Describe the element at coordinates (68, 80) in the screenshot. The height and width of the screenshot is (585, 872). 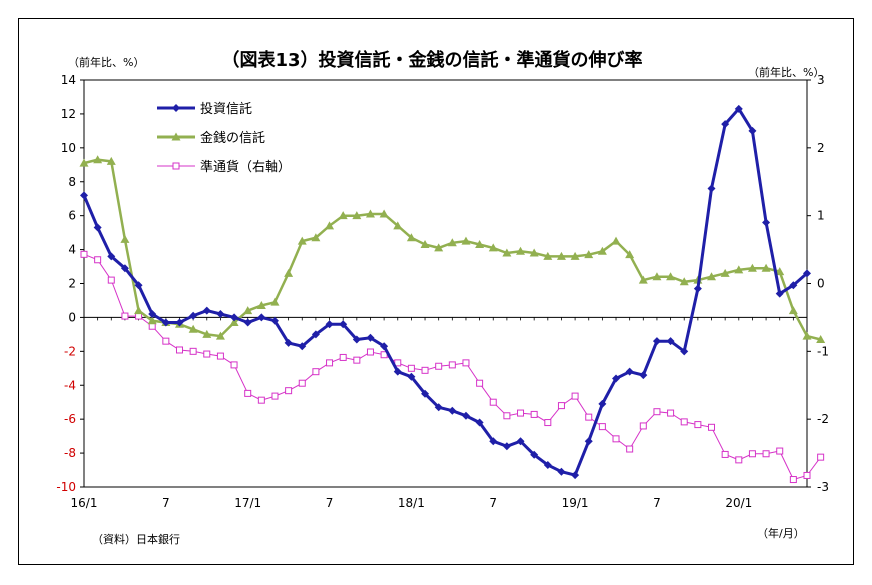
I see `left-tick-label: 14` at that location.